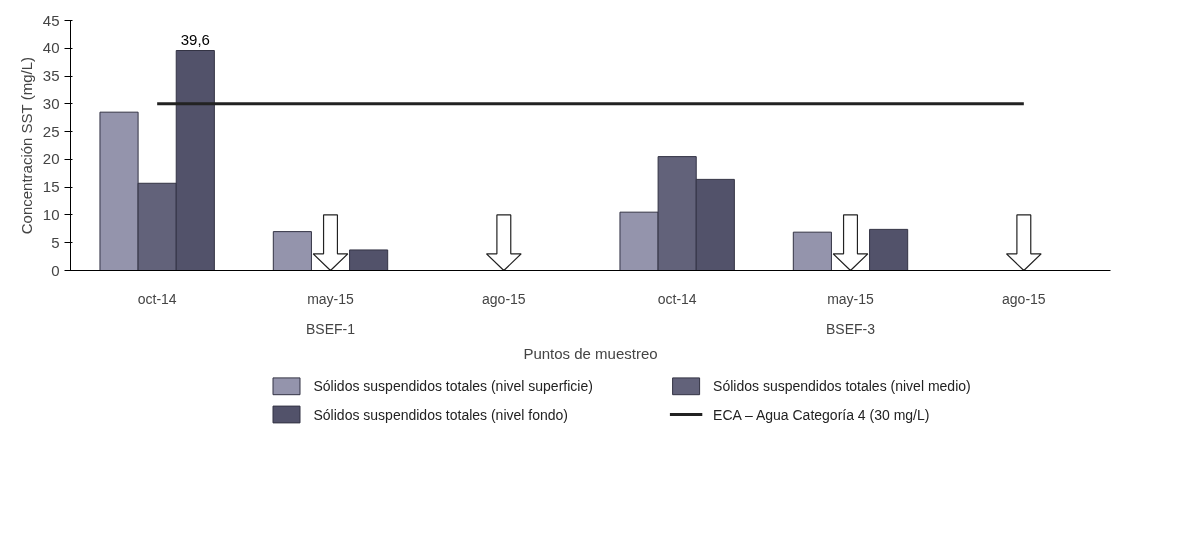 This screenshot has height=538, width=1203. Describe the element at coordinates (51, 214) in the screenshot. I see `y-tick-label: 10` at that location.